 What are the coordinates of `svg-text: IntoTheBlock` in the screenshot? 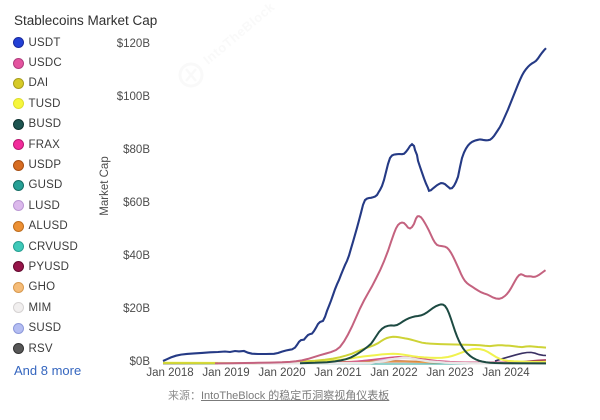 It's located at (239, 33).